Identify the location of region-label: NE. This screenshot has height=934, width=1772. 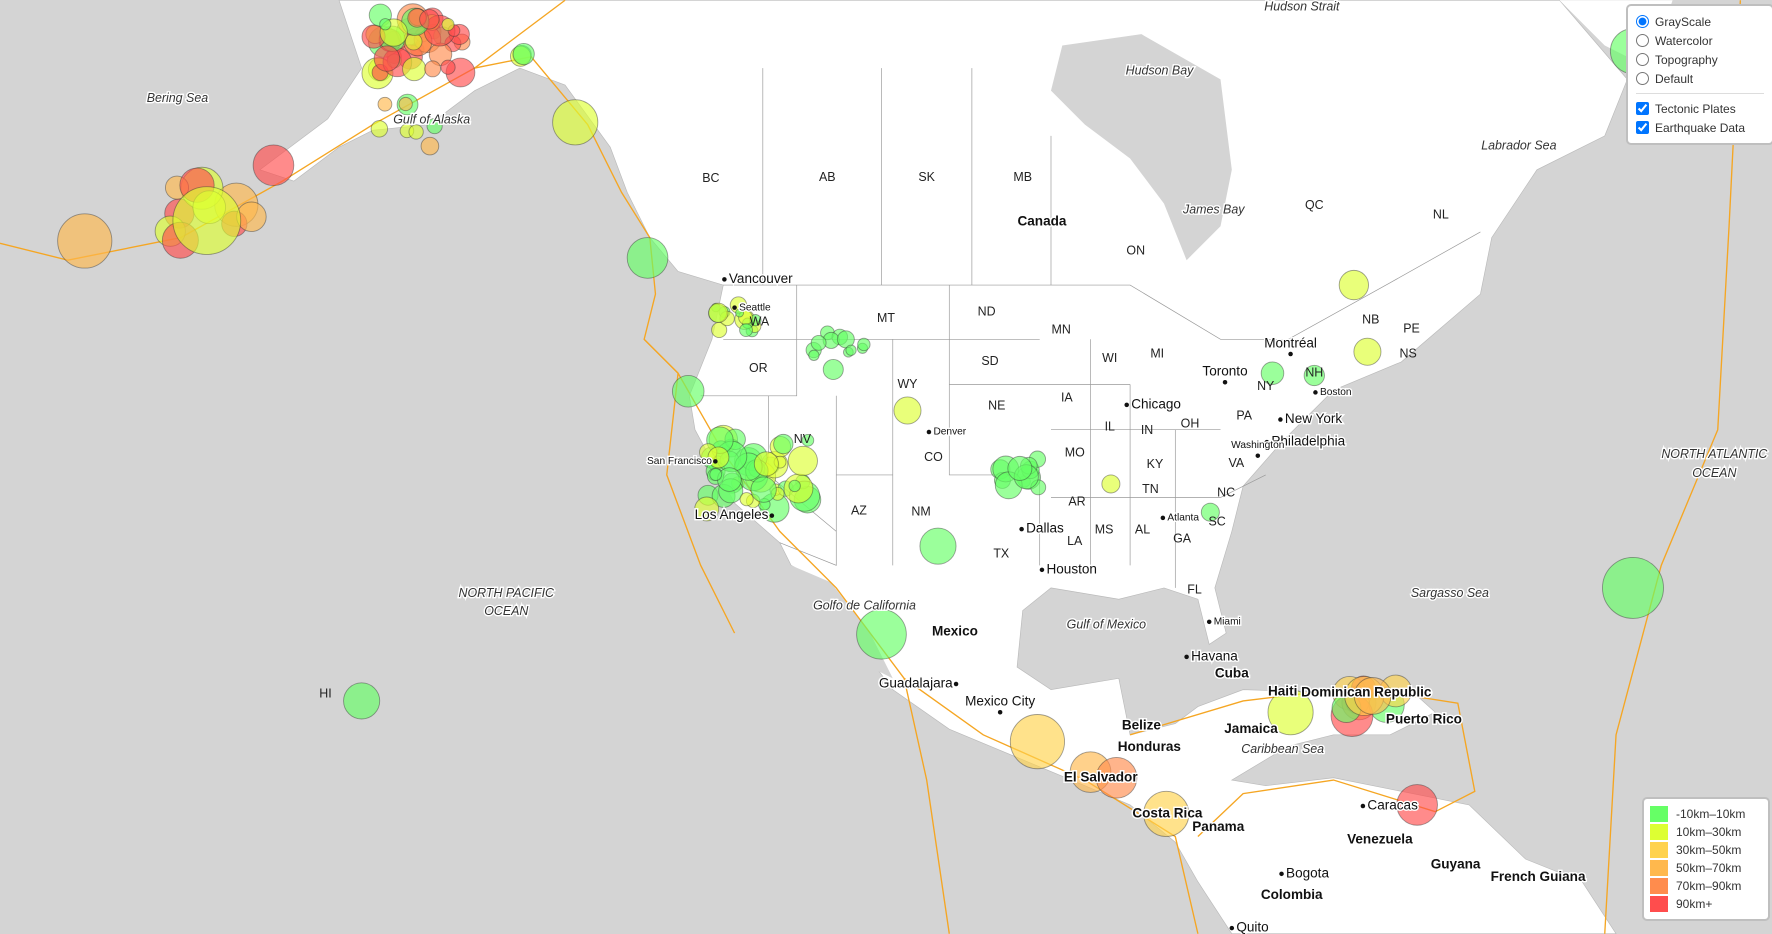
(996, 405).